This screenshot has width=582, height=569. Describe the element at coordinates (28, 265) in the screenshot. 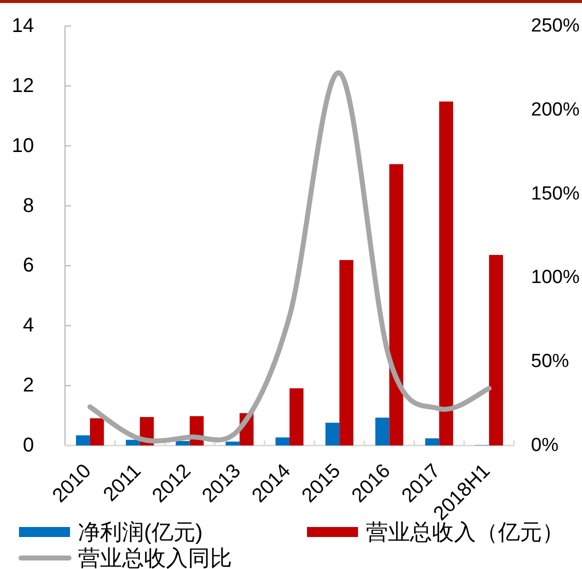

I see `y-tick-label: 6` at that location.